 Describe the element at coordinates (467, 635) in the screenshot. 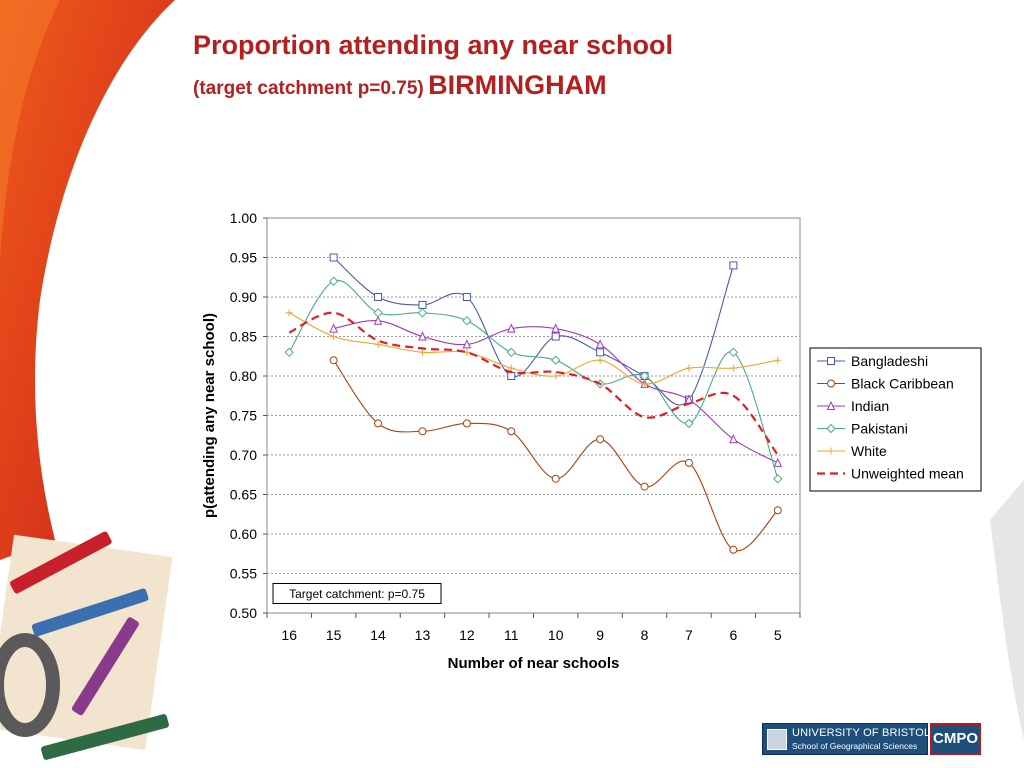

I see `x-tick-label: 12` at that location.